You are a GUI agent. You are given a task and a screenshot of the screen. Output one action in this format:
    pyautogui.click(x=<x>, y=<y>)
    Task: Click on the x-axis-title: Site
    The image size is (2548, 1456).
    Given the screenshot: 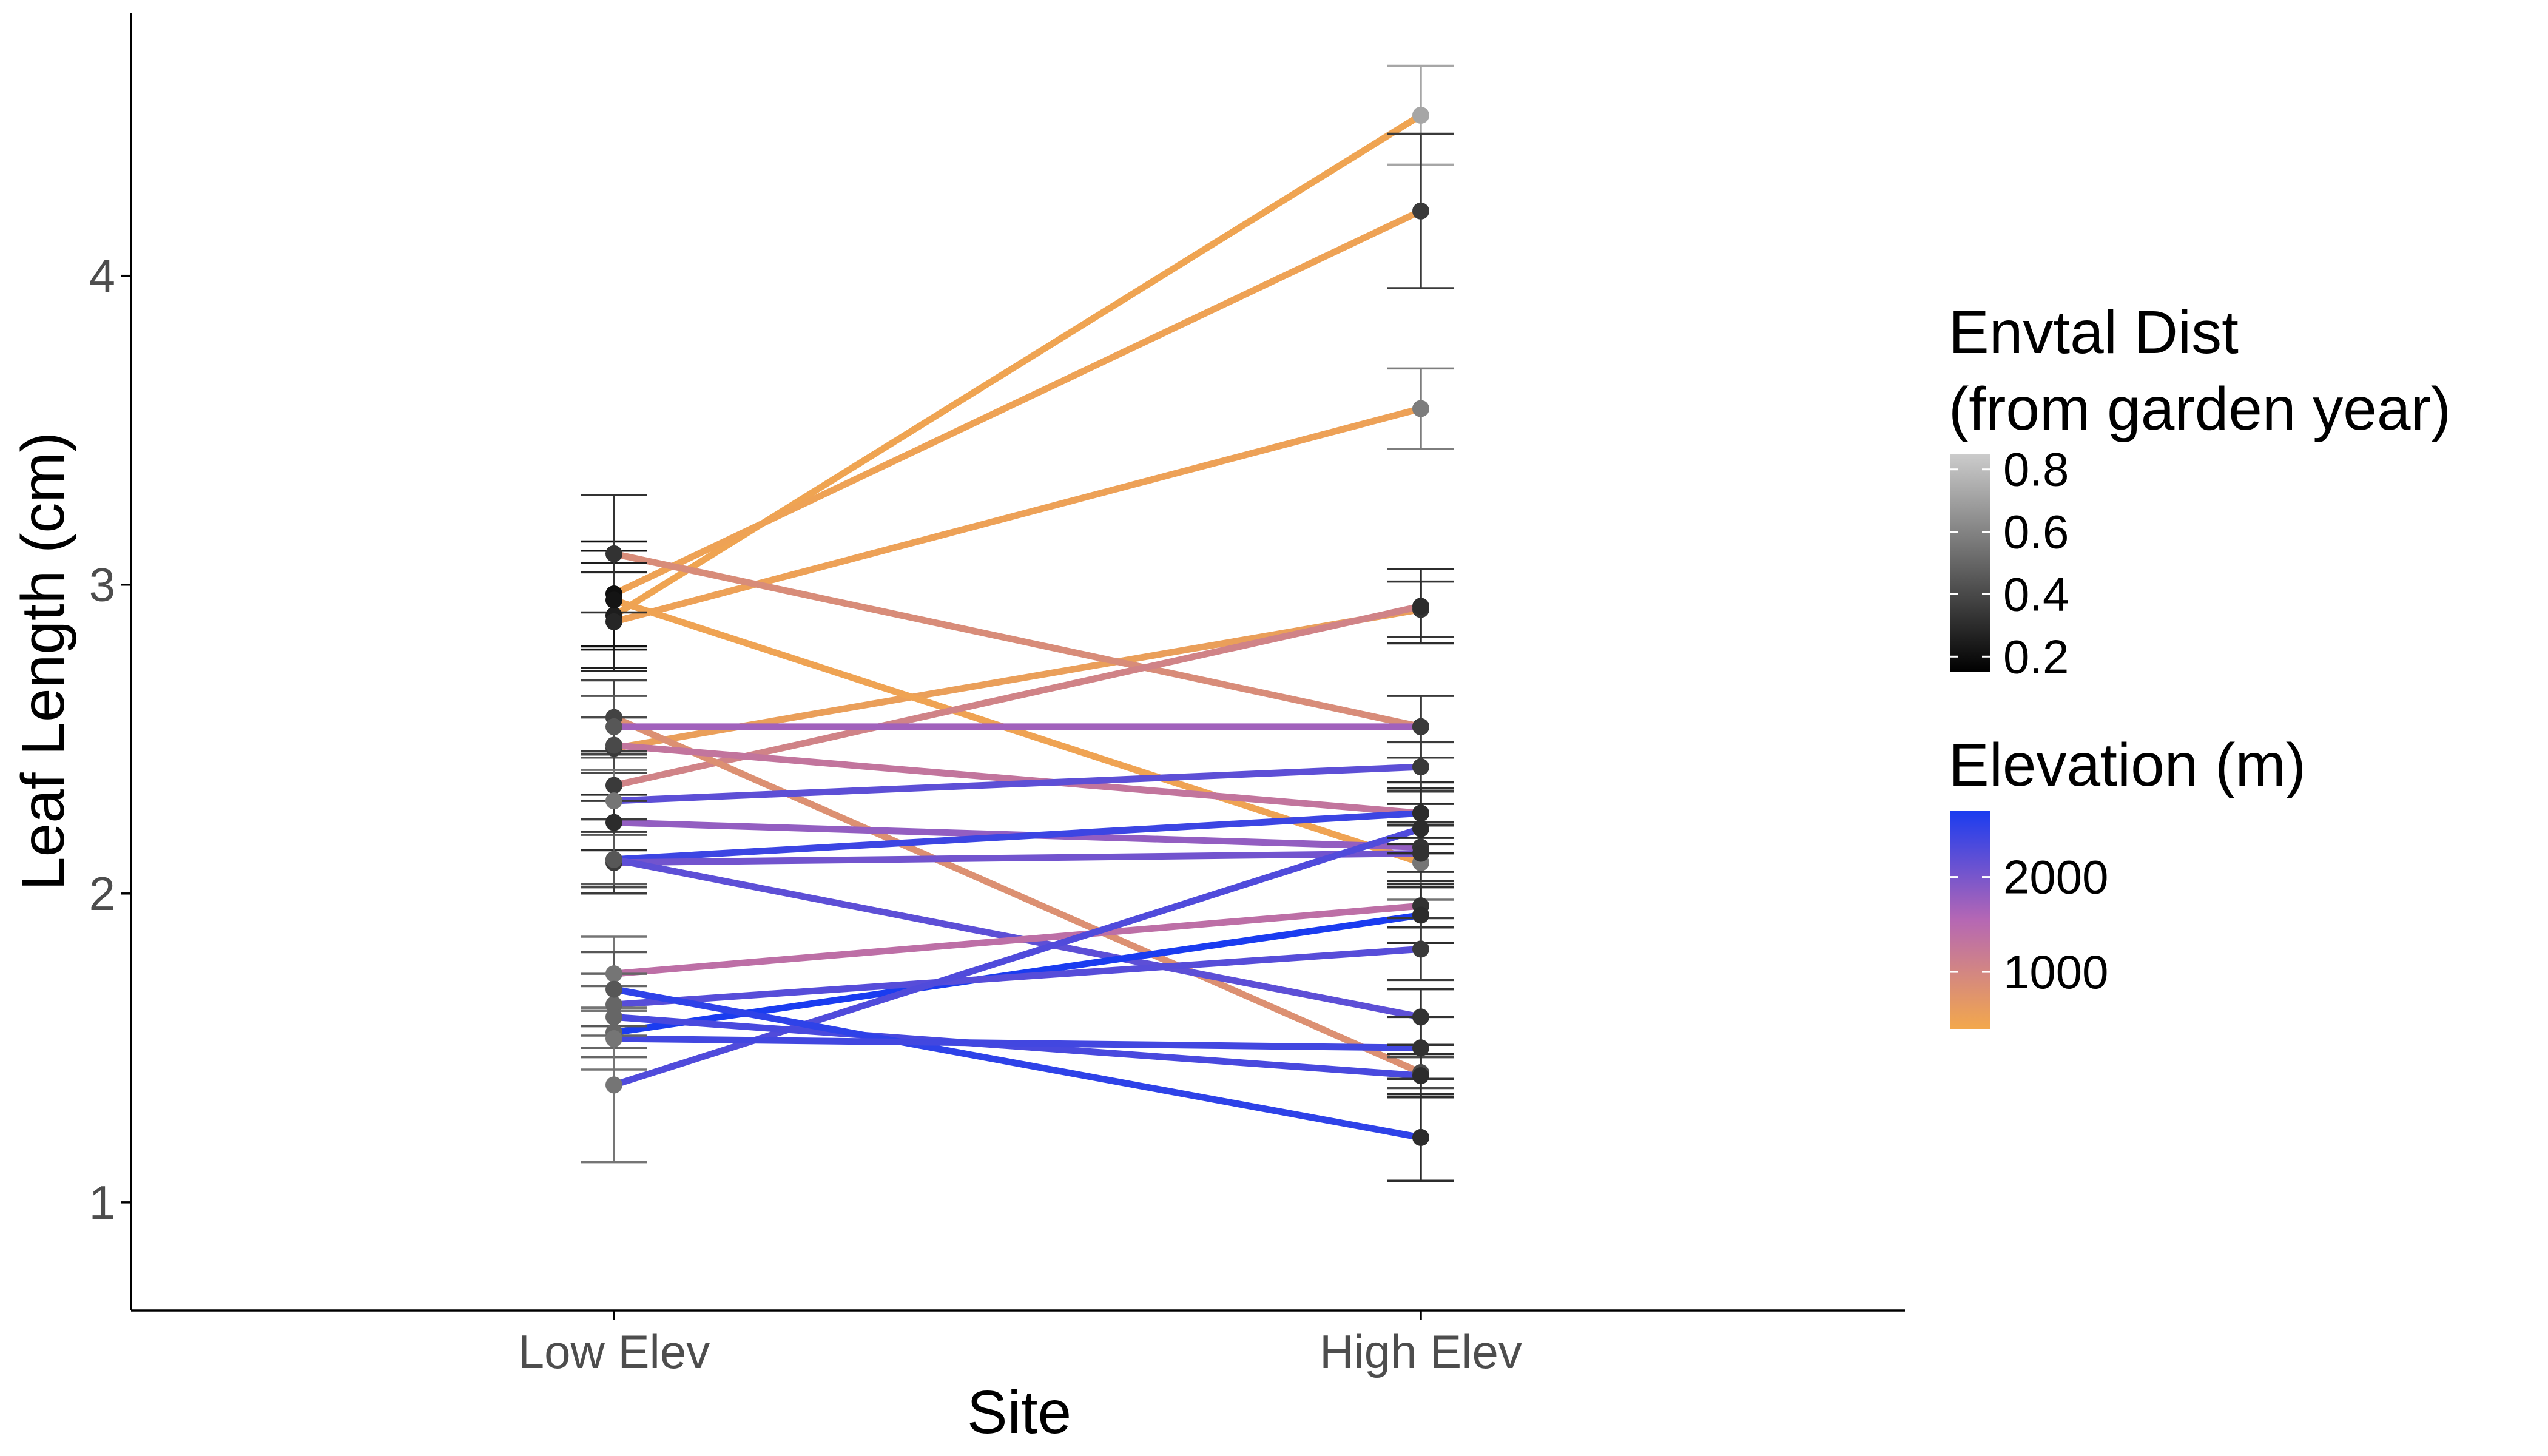 What is the action you would take?
    pyautogui.click(x=1019, y=1412)
    